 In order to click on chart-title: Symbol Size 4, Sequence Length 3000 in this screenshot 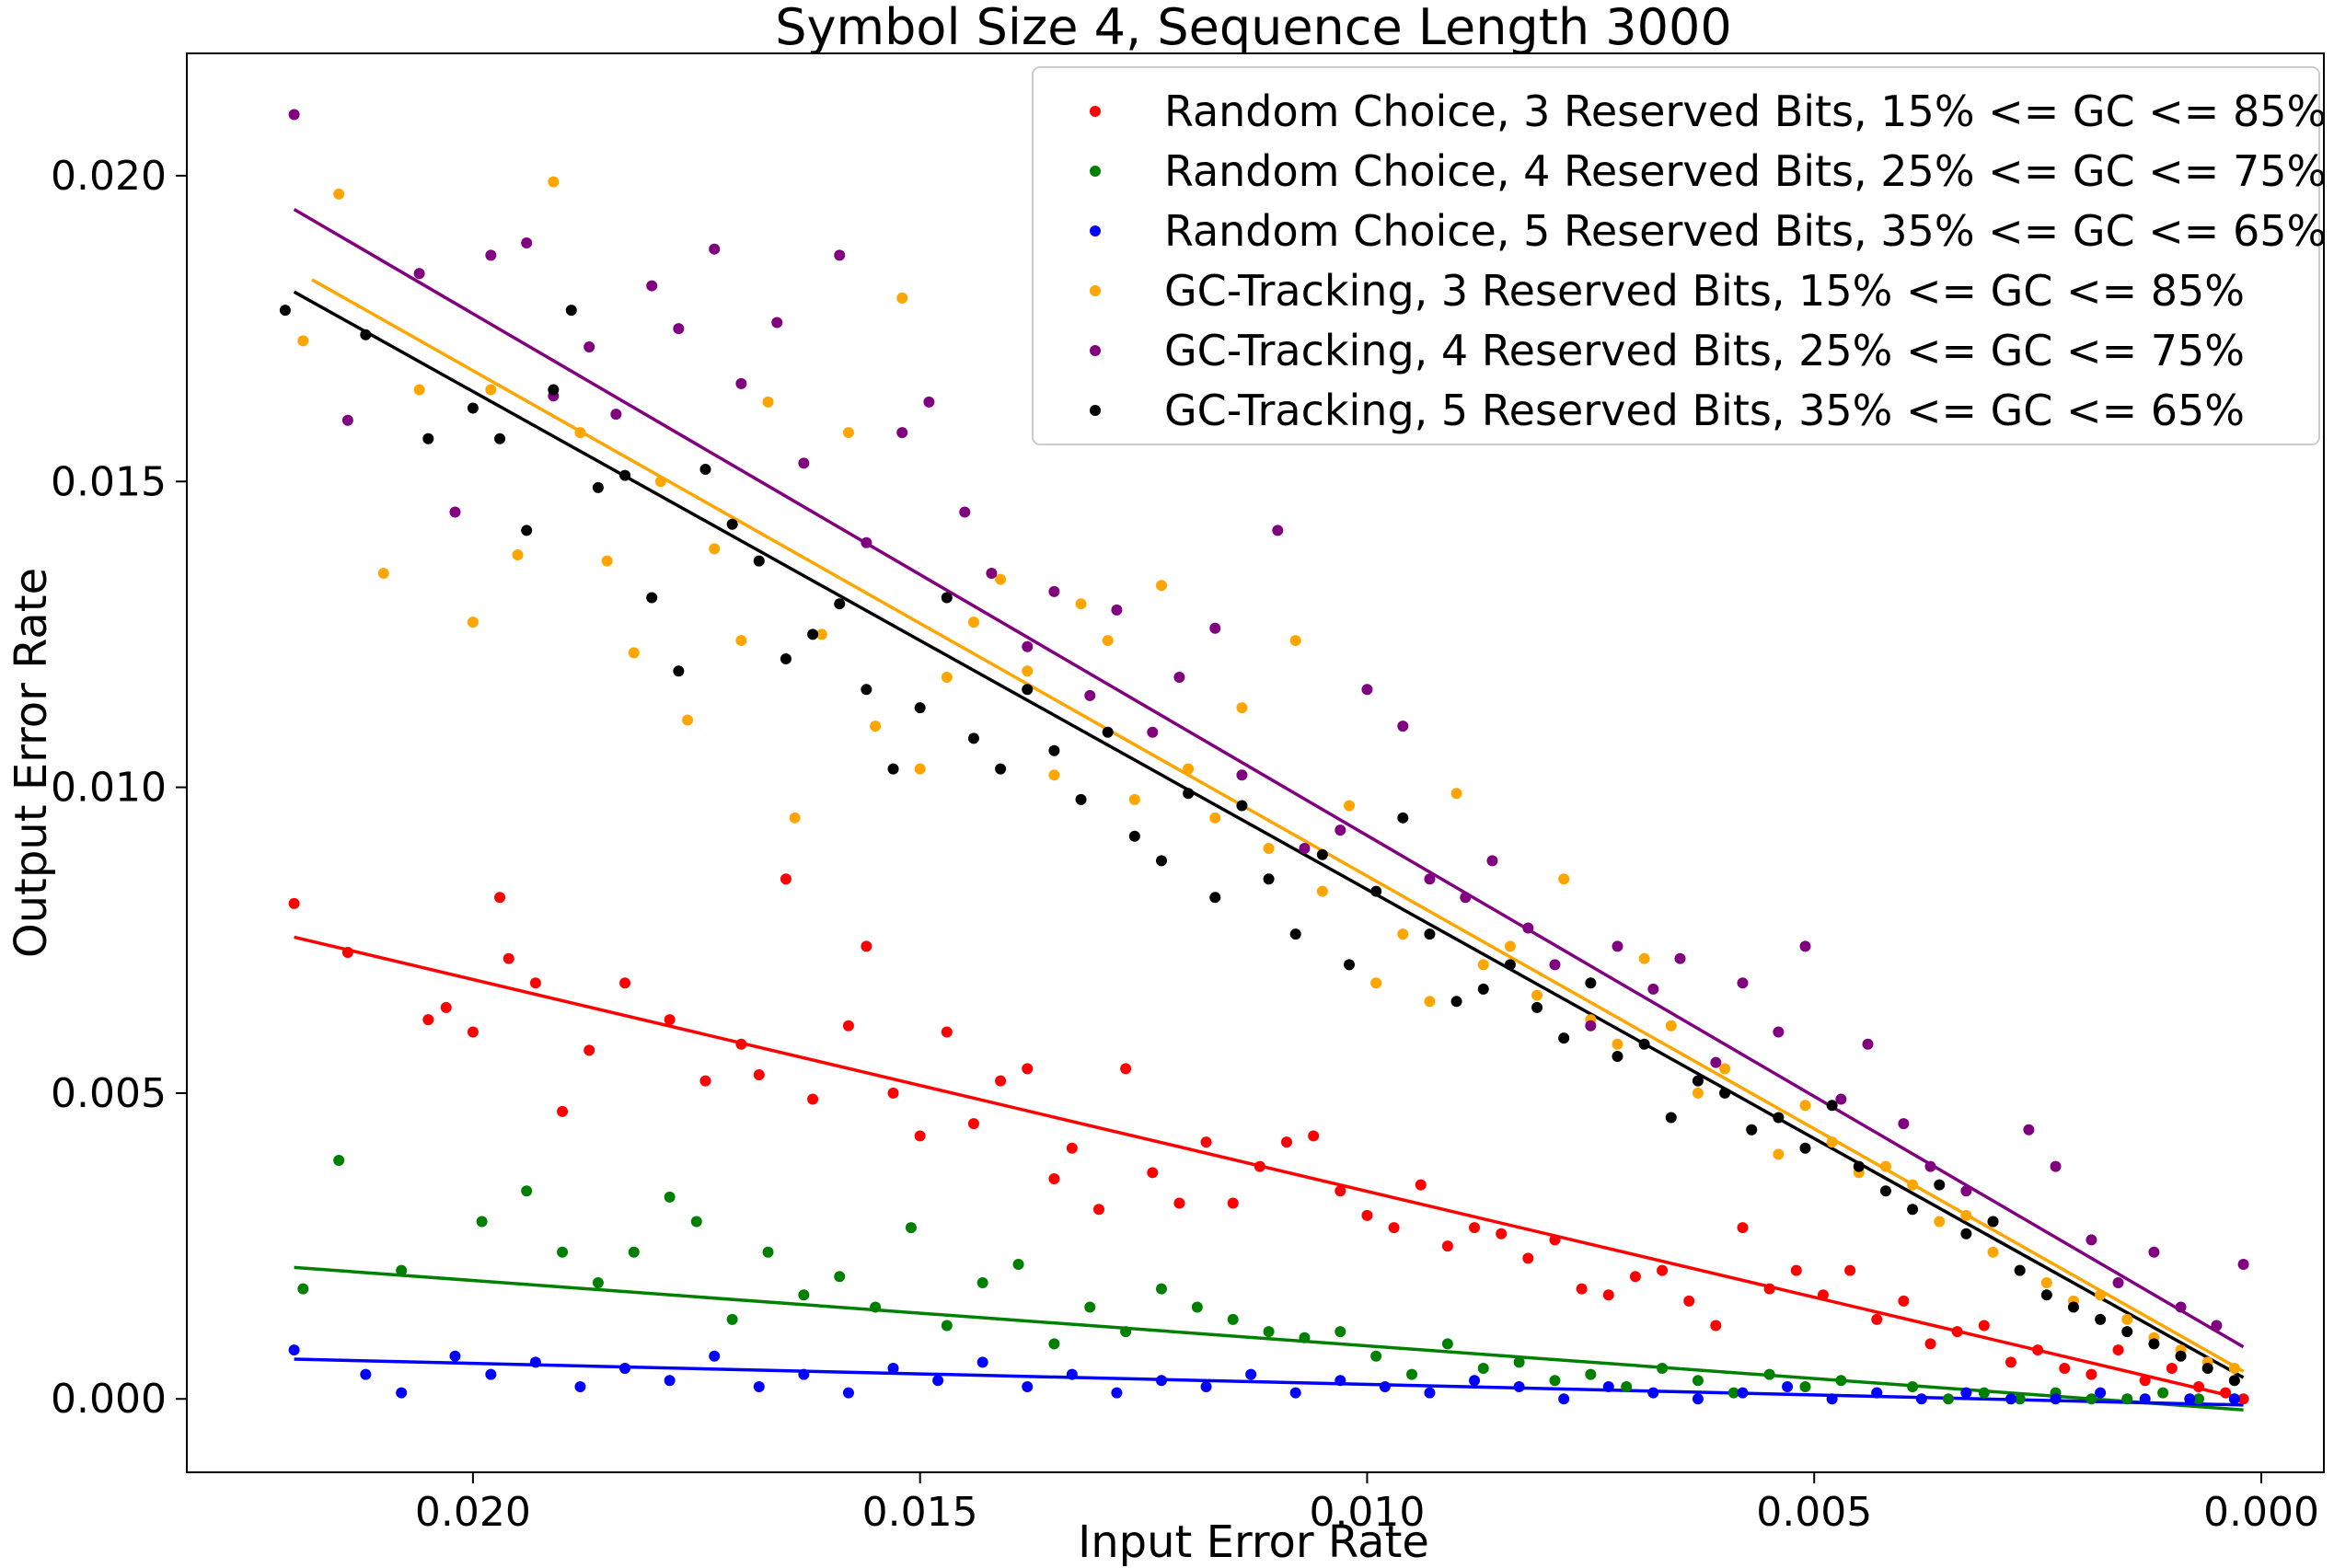, I will do `click(1253, 28)`.